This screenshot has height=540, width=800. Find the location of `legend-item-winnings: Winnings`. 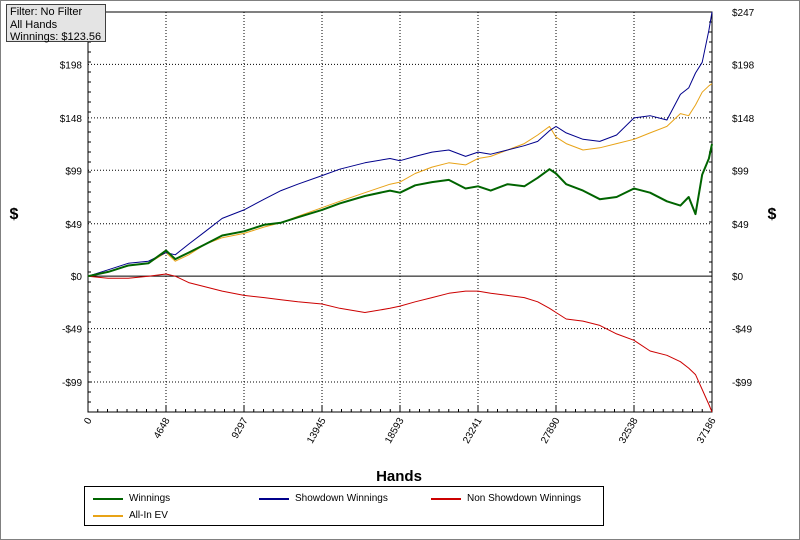

legend-item-winnings: Winnings is located at coordinates (131, 498).